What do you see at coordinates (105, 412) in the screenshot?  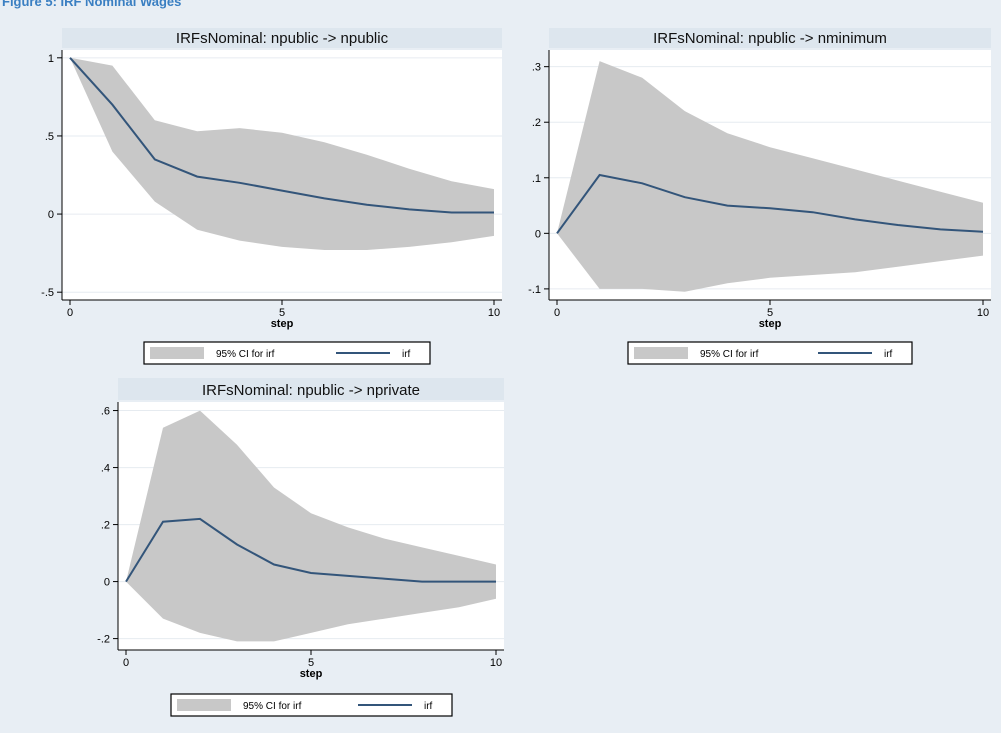 I see `y-tick-label: .6` at bounding box center [105, 412].